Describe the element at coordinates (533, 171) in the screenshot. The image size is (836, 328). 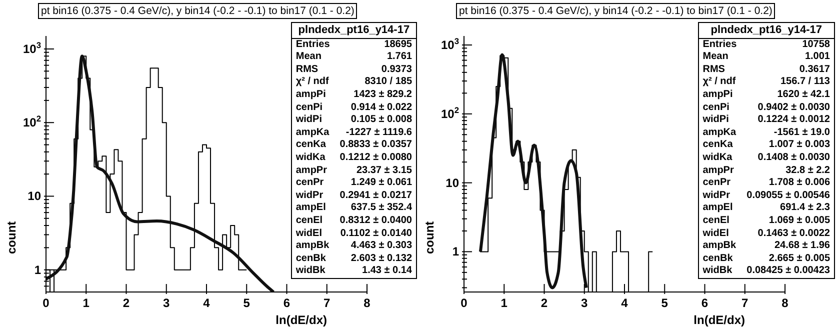
I see `line-series` at that location.